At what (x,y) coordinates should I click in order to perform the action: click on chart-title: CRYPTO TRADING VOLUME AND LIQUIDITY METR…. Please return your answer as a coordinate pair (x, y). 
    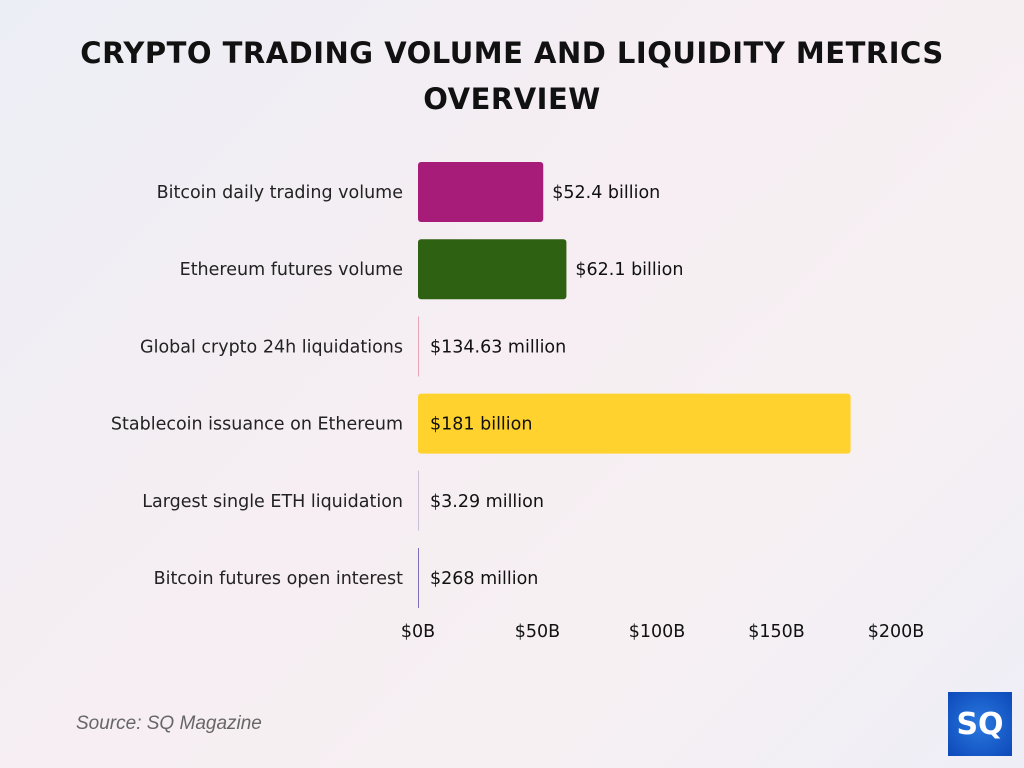
    Looking at the image, I should click on (512, 76).